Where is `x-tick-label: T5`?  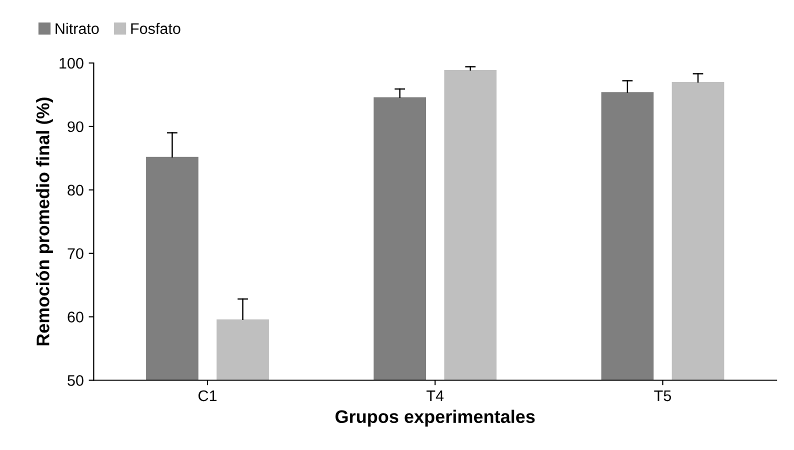 x-tick-label: T5 is located at coordinates (662, 396).